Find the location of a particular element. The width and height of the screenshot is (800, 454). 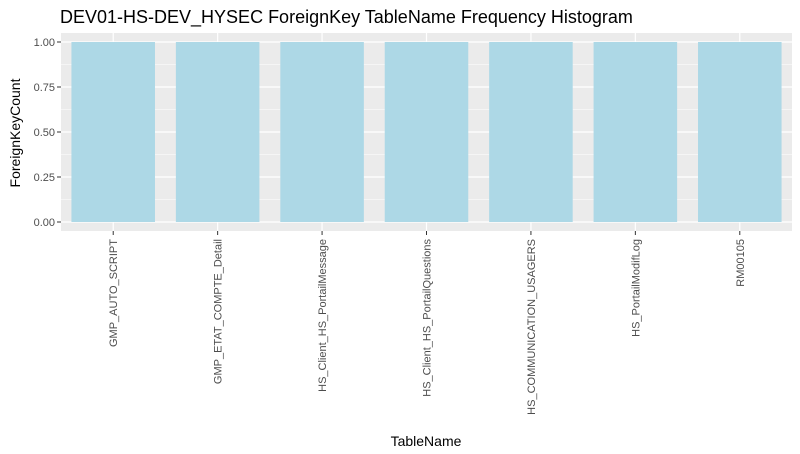

x-tick-label: GMP_ETAT_COMPTE_Detail is located at coordinates (219, 311).